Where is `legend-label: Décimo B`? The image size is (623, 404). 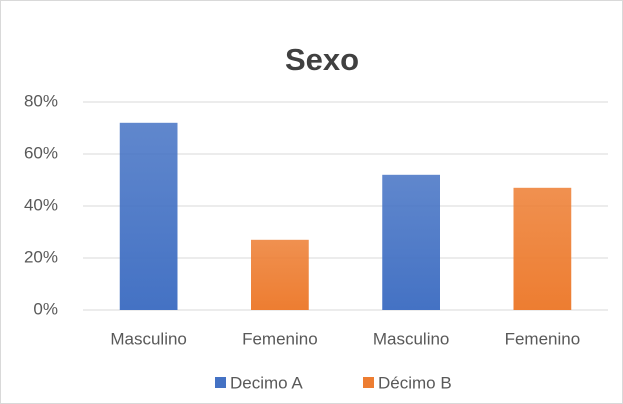 legend-label: Décimo B is located at coordinates (415, 382).